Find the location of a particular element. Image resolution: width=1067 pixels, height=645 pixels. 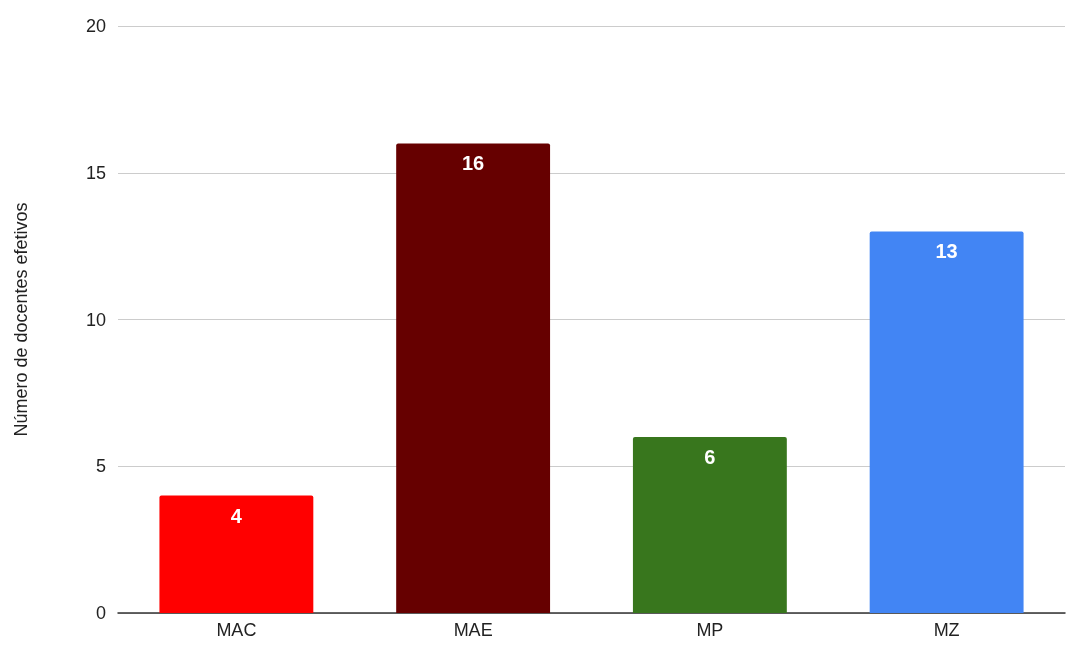

data-label: 4 is located at coordinates (236, 515).